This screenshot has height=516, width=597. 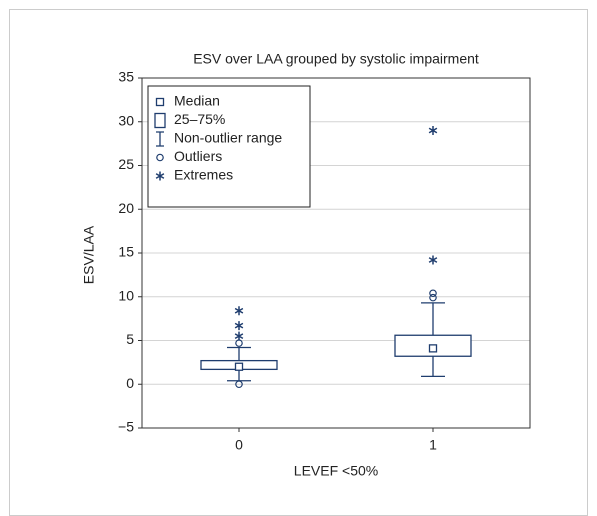 What do you see at coordinates (433, 445) in the screenshot?
I see `x-tick-label: 1` at bounding box center [433, 445].